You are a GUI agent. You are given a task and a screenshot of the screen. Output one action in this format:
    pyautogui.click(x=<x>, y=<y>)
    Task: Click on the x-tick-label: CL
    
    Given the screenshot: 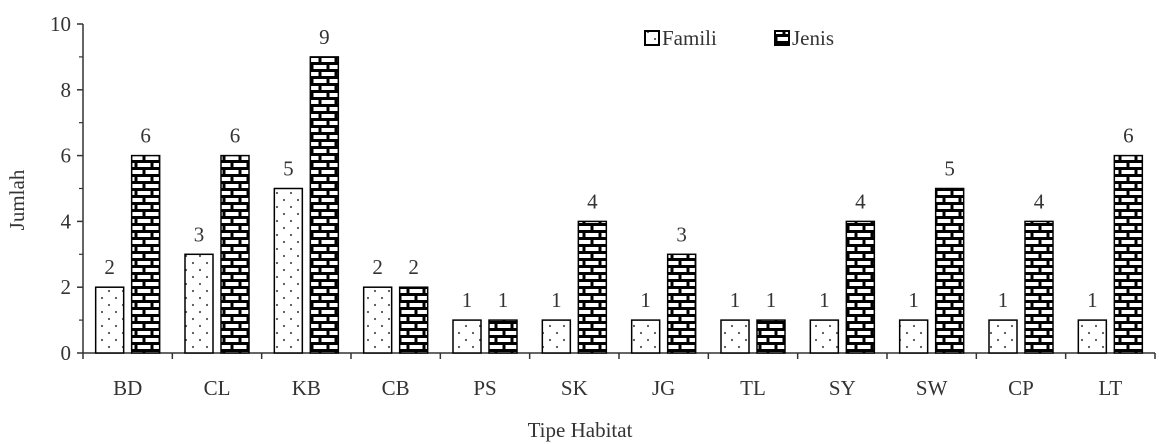 What is the action you would take?
    pyautogui.click(x=217, y=388)
    